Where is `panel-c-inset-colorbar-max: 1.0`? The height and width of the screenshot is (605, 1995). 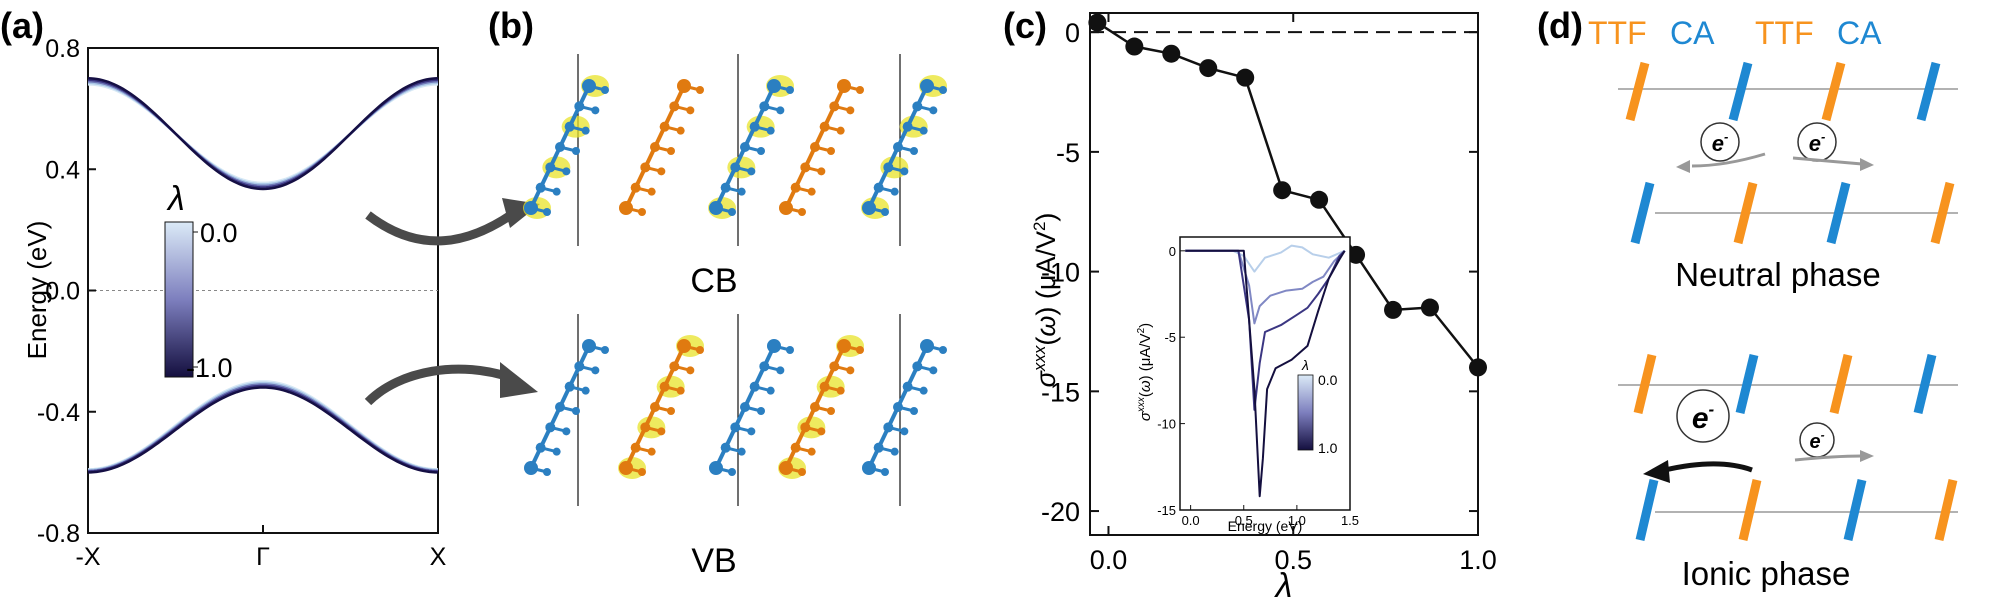 panel-c-inset-colorbar-max: 1.0 is located at coordinates (1328, 448).